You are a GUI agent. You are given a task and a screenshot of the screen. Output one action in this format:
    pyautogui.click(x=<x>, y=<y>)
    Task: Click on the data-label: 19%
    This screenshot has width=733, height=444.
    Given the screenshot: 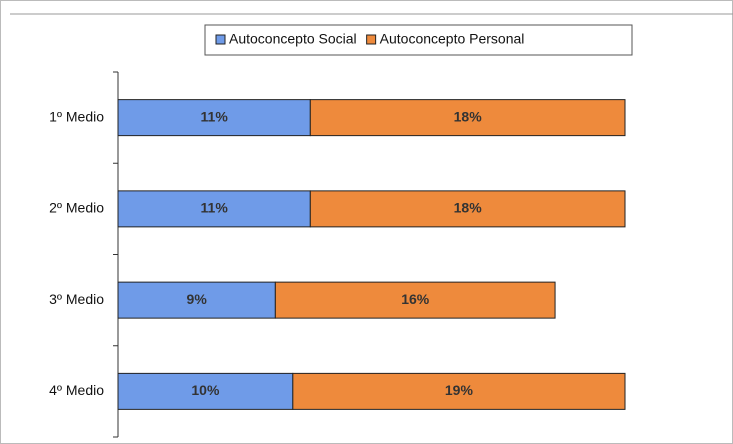 What is the action you would take?
    pyautogui.click(x=459, y=390)
    